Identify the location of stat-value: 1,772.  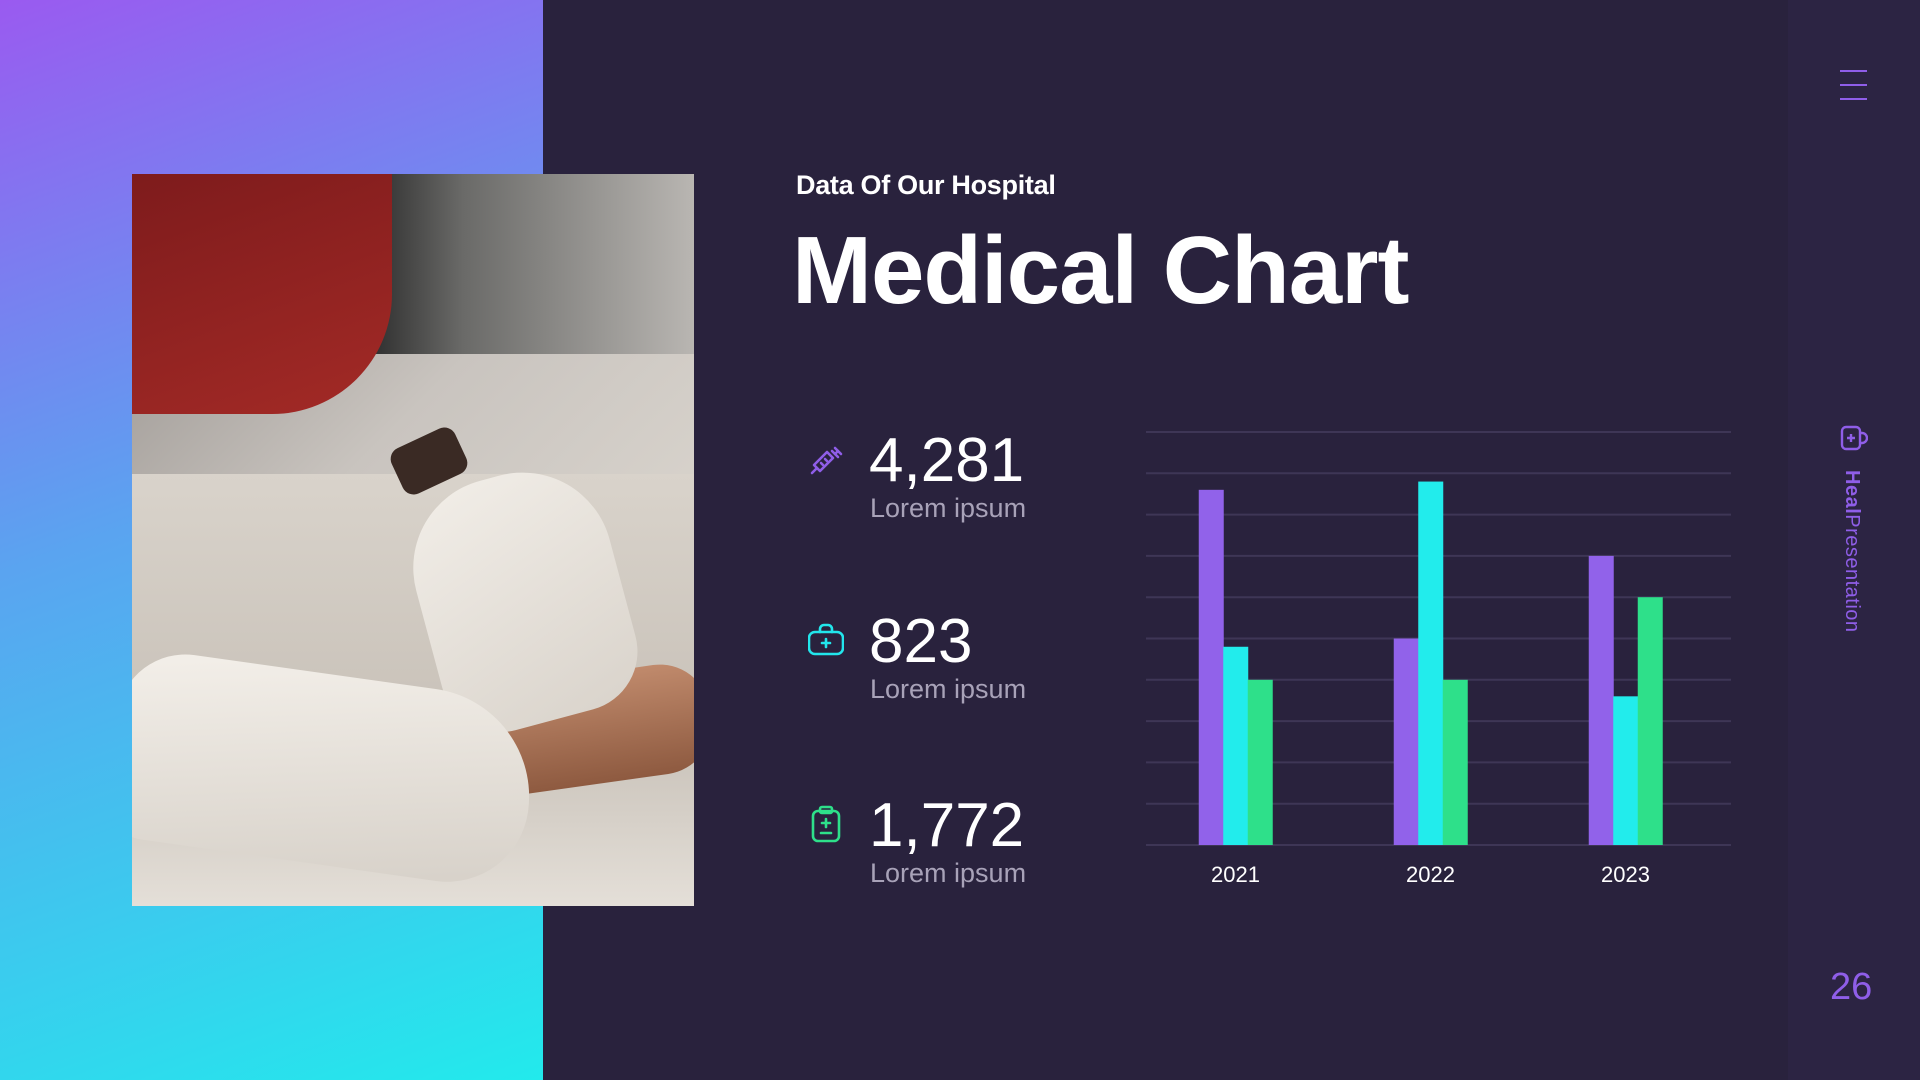
(947, 825).